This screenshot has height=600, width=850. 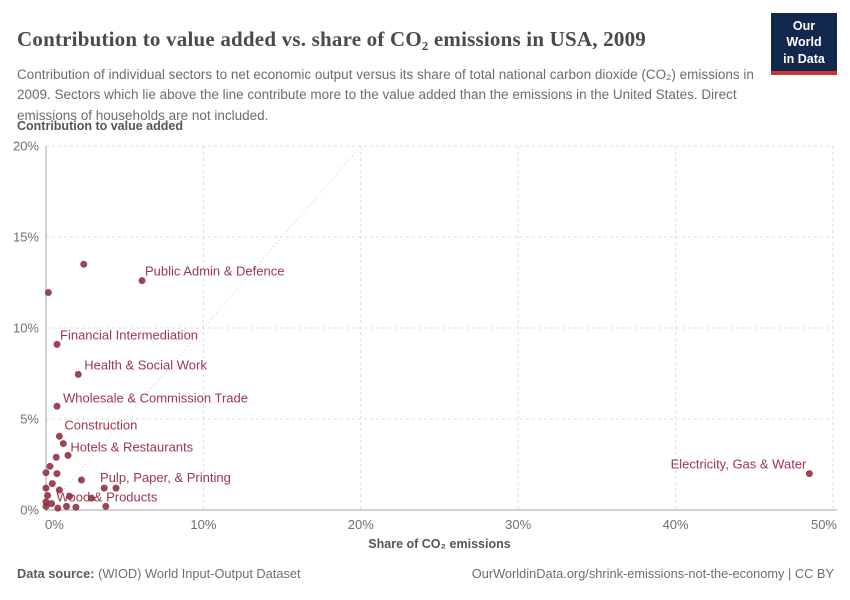 What do you see at coordinates (145, 364) in the screenshot?
I see `point-label: Health & Social Work` at bounding box center [145, 364].